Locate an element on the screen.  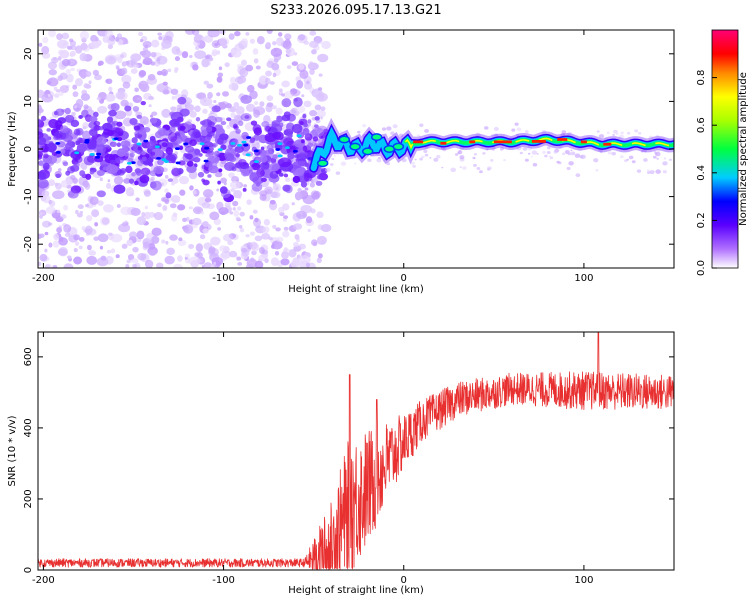
spectrogram-blob is located at coordinates (367, 151).